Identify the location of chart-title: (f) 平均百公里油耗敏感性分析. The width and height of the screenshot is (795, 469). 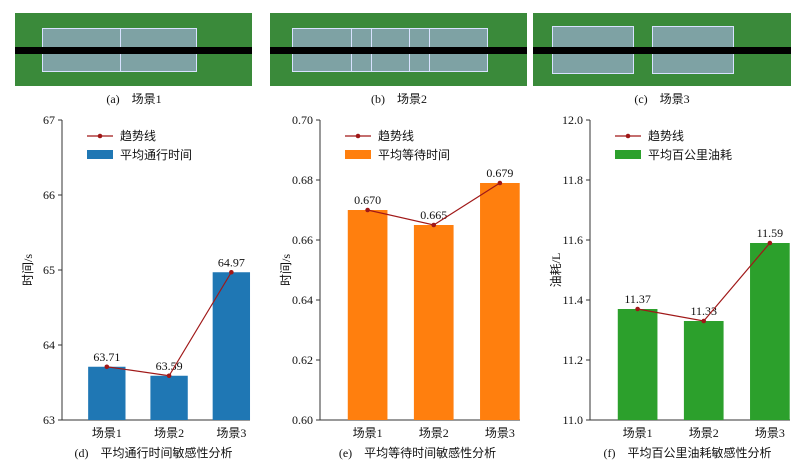
(688, 452).